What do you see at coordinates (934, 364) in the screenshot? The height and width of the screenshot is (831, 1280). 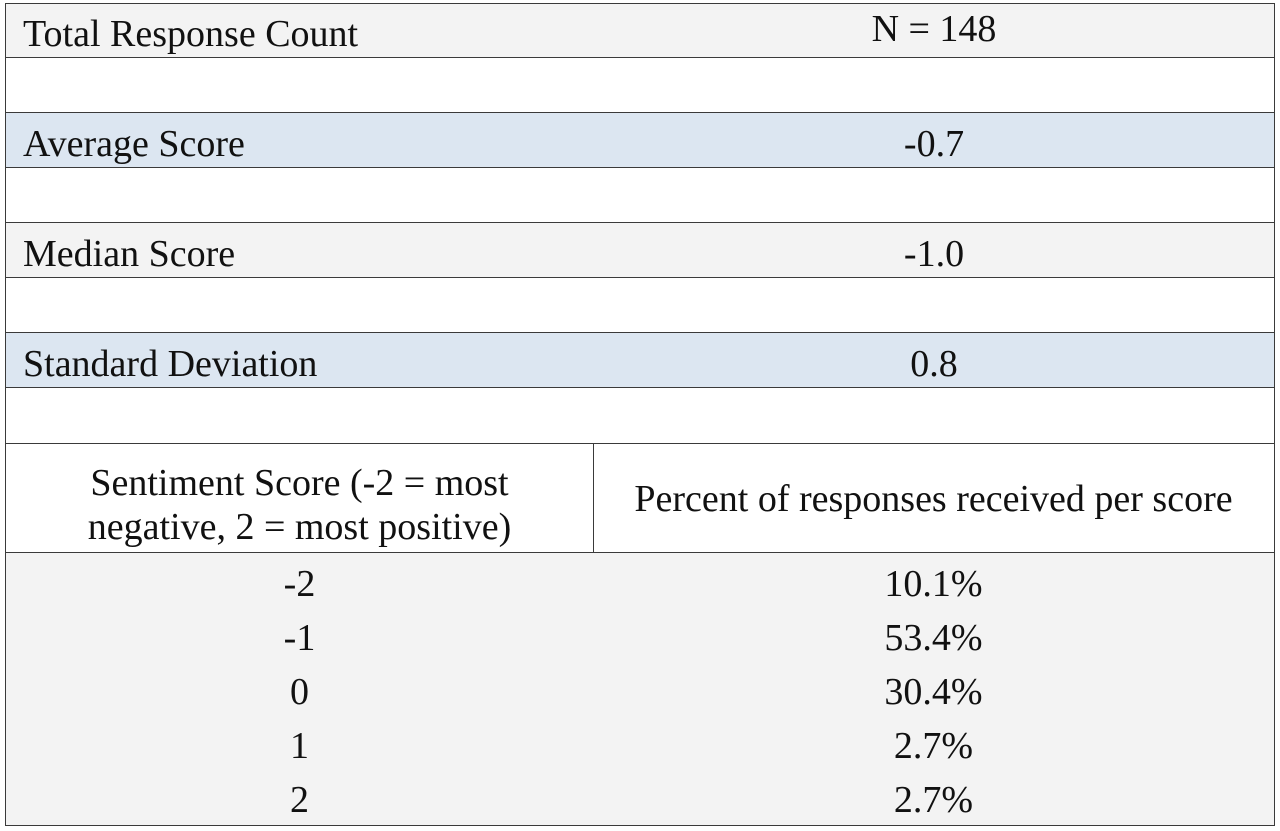 I see `std-dev-value: 0.8` at bounding box center [934, 364].